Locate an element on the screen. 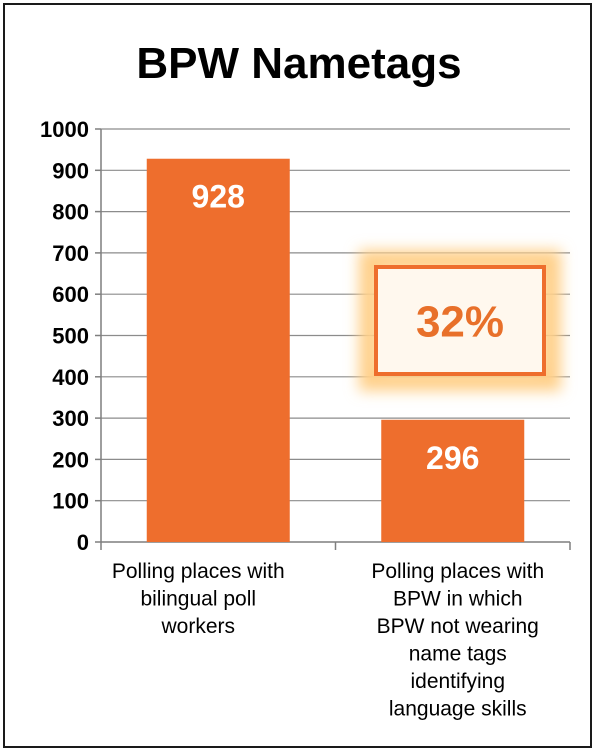  y-tick-label: 1000 is located at coordinates (64, 129).